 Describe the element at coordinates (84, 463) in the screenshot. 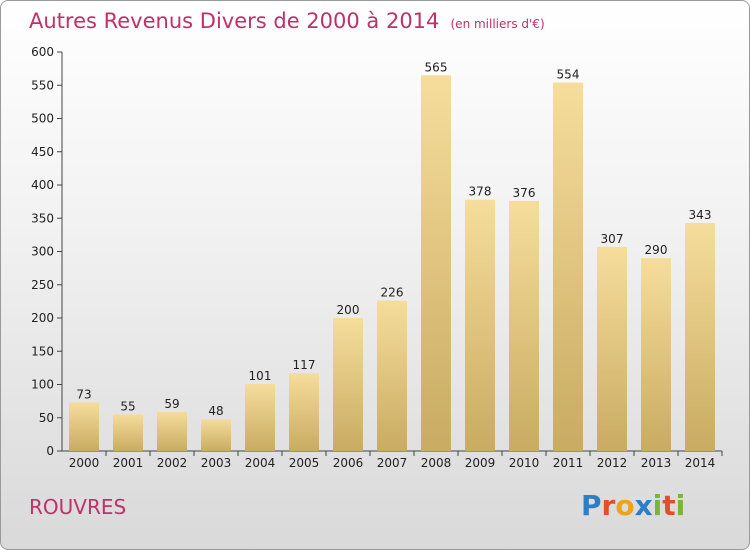

I see `x-tick-label: 2000` at that location.